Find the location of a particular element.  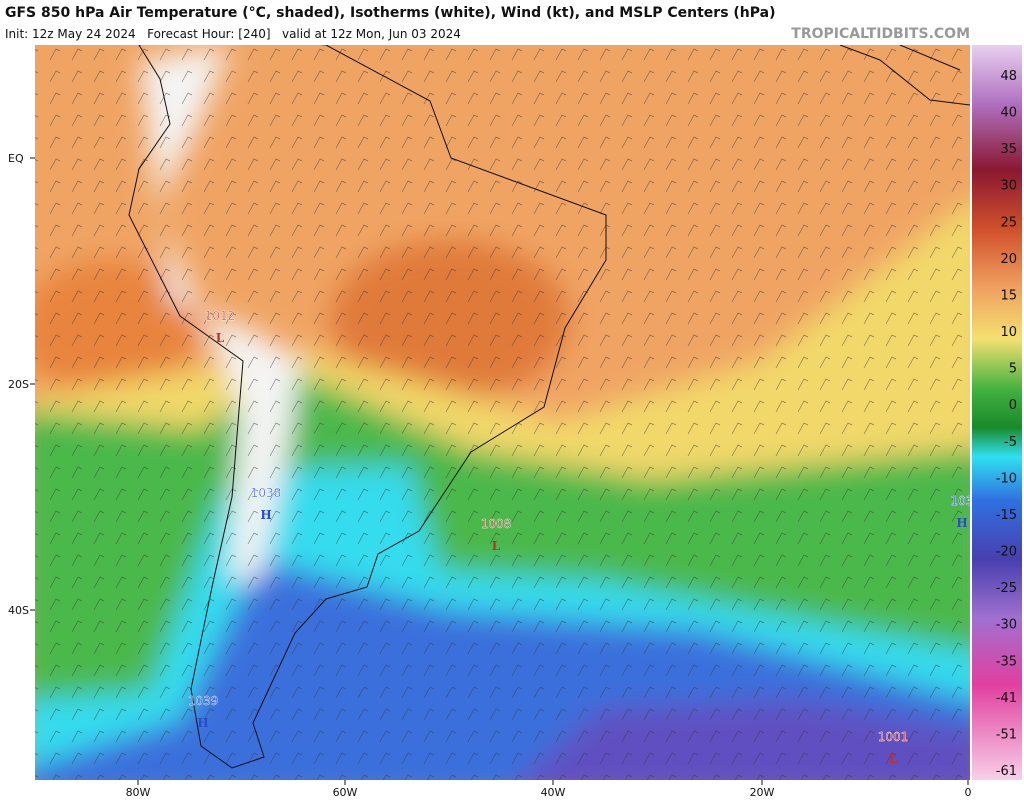

colorbar-label: 0 is located at coordinates (1013, 405).